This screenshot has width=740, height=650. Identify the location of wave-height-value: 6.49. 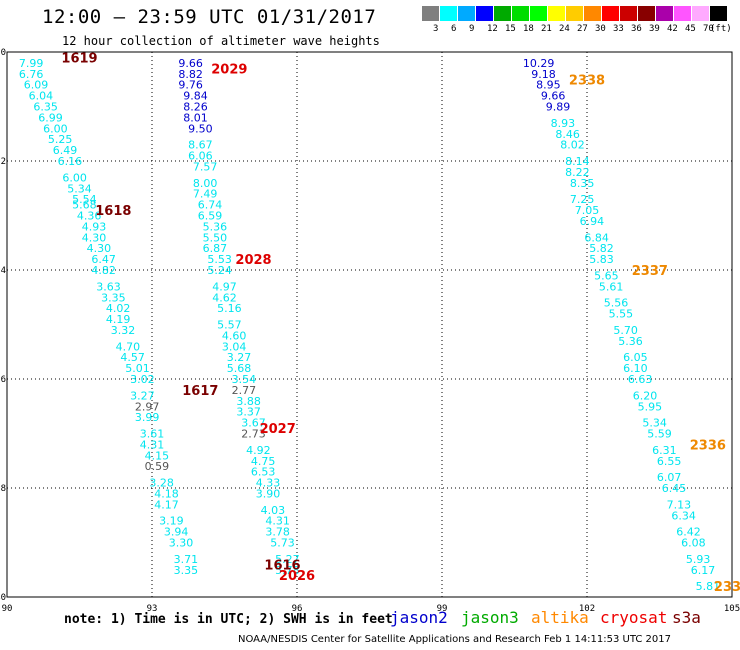
(65, 150).